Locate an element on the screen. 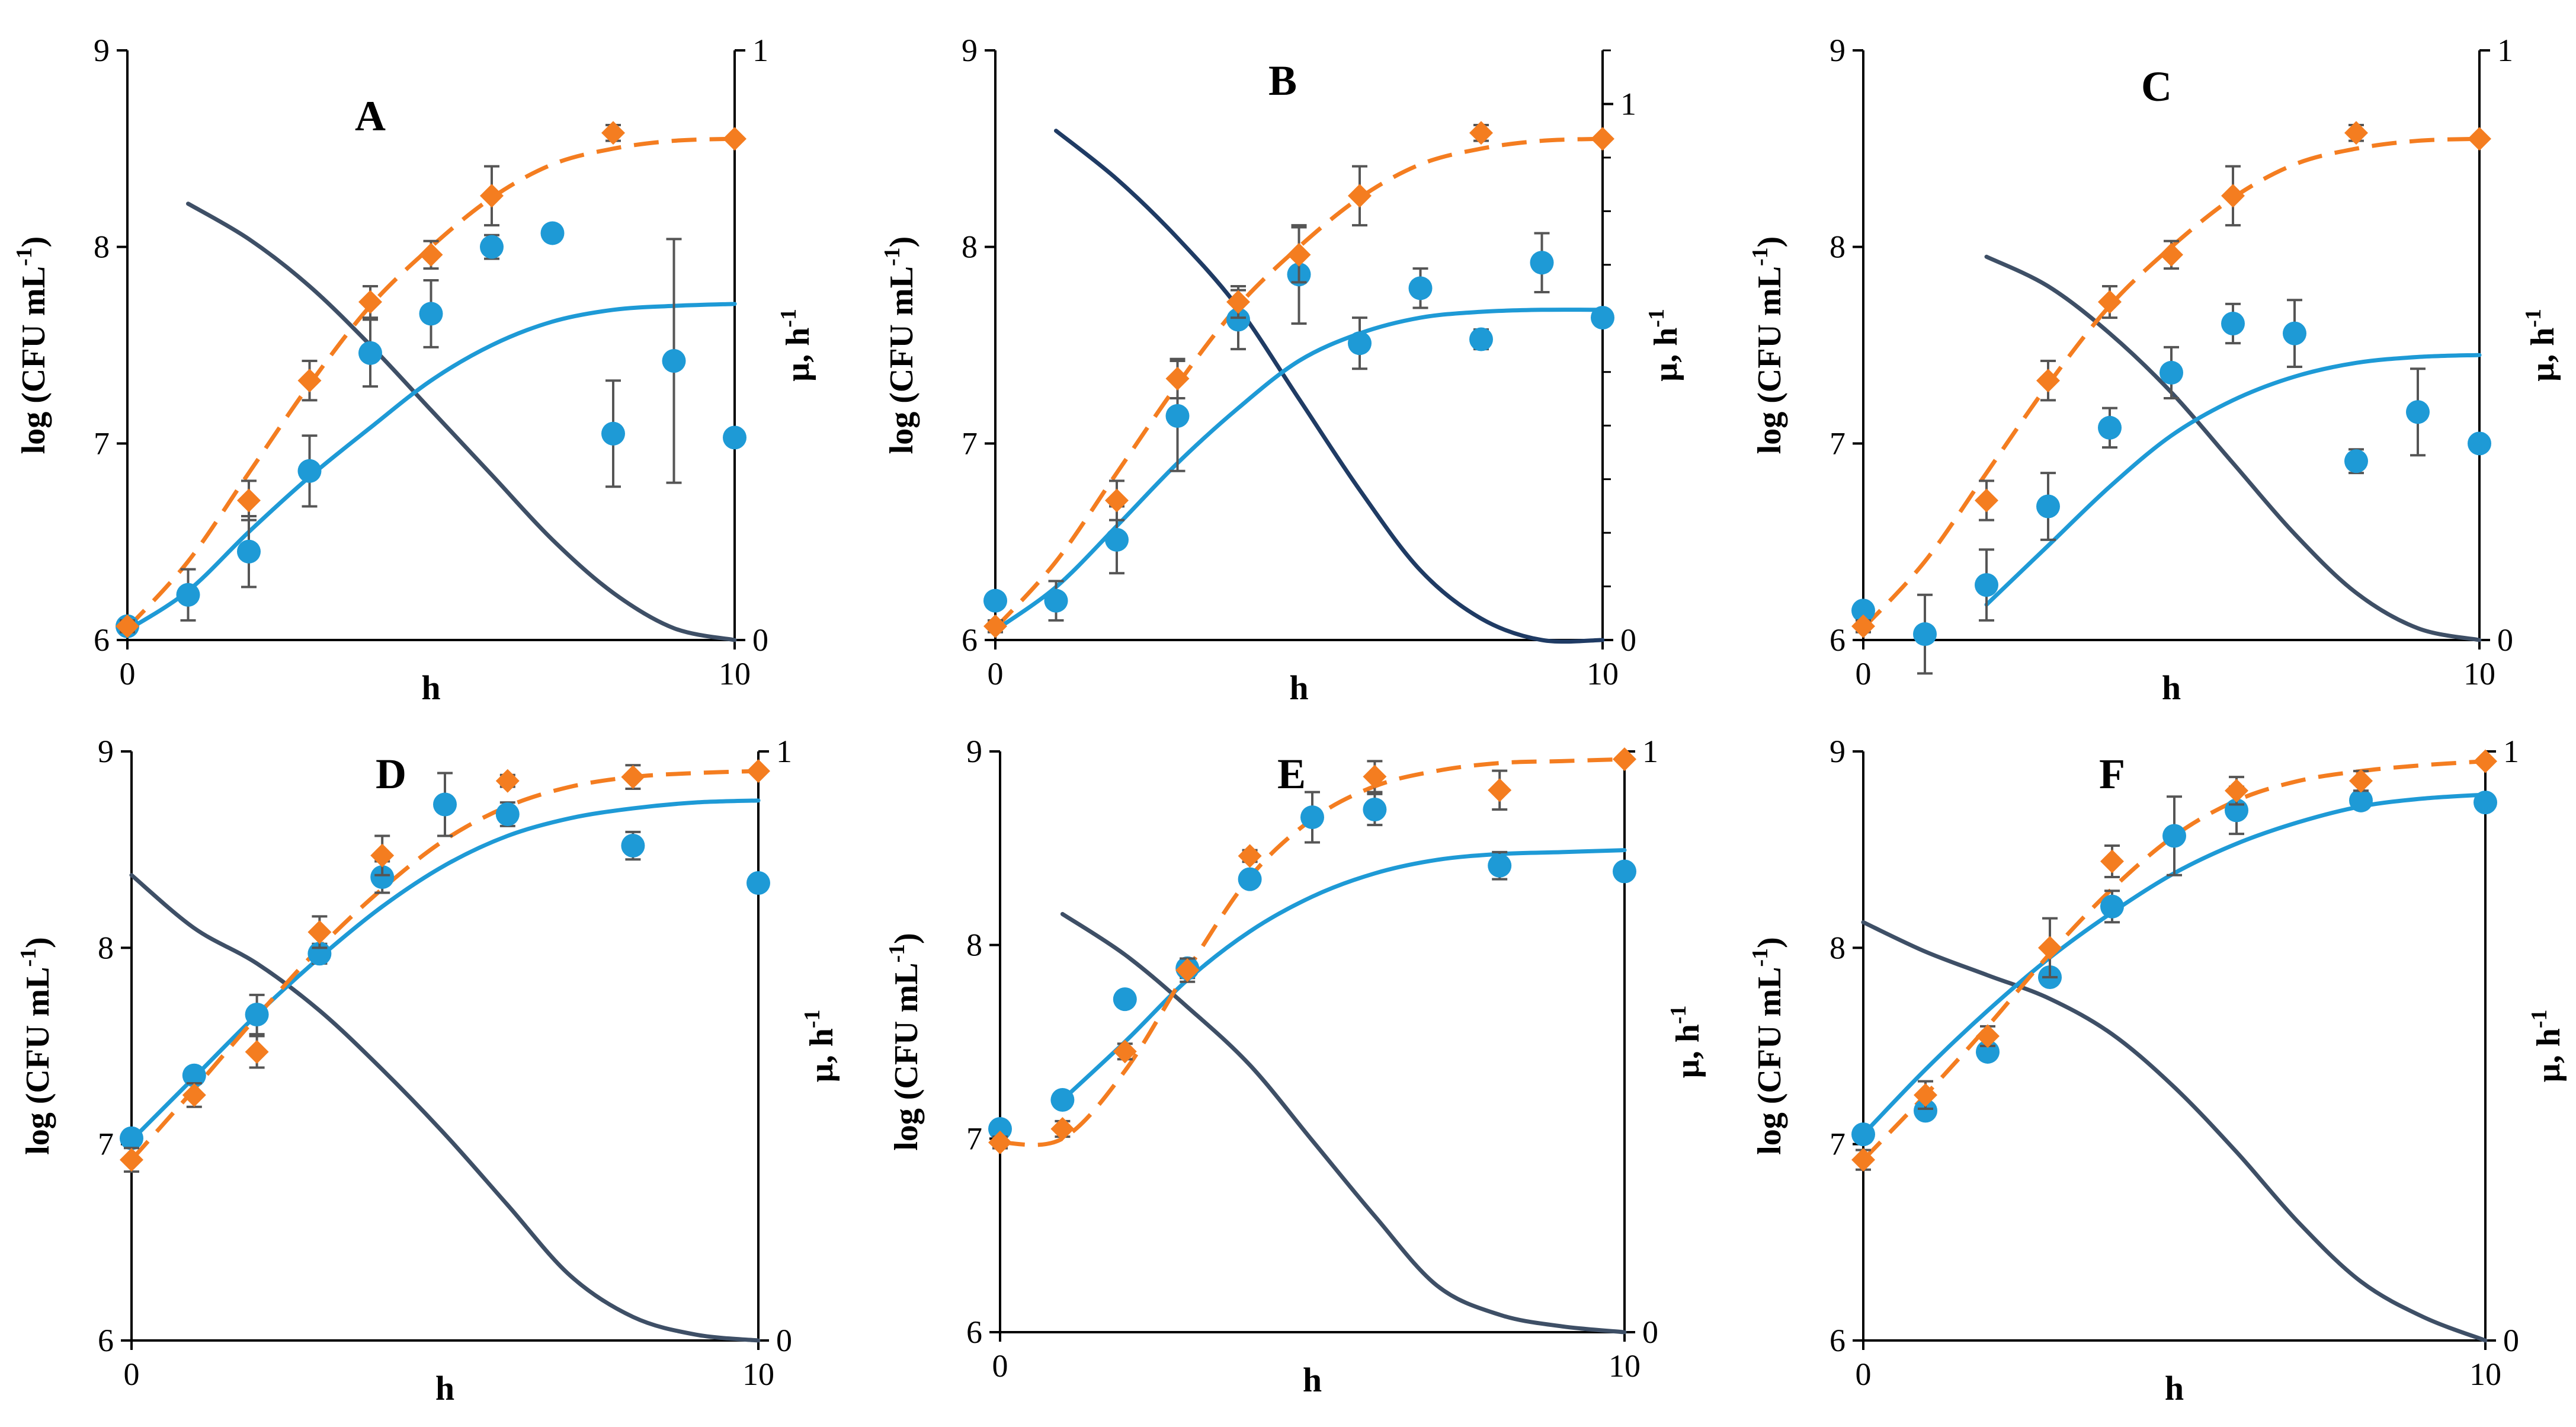 The height and width of the screenshot is (1427, 2576). panel-letter: D is located at coordinates (391, 774).